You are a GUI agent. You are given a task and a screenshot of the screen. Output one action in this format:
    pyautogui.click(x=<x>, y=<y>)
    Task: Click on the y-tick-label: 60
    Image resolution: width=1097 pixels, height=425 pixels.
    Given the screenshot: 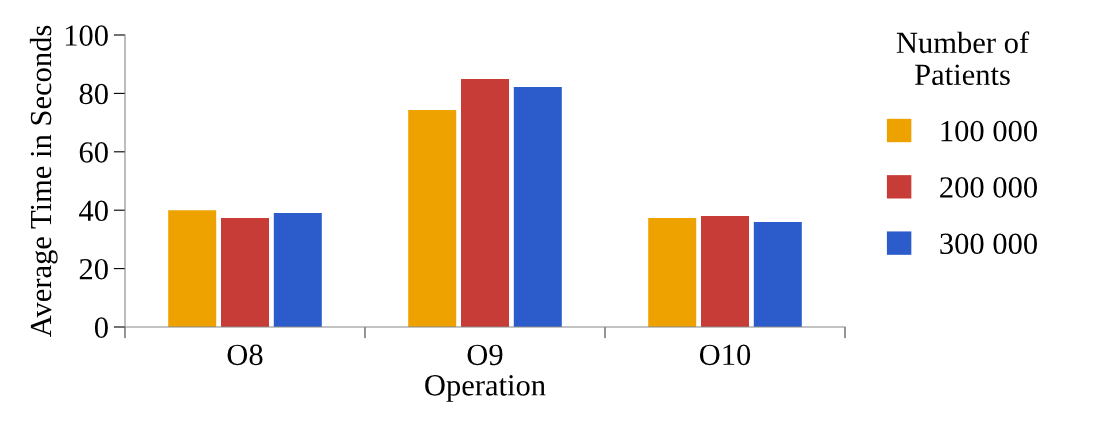 What is the action you would take?
    pyautogui.click(x=93, y=152)
    